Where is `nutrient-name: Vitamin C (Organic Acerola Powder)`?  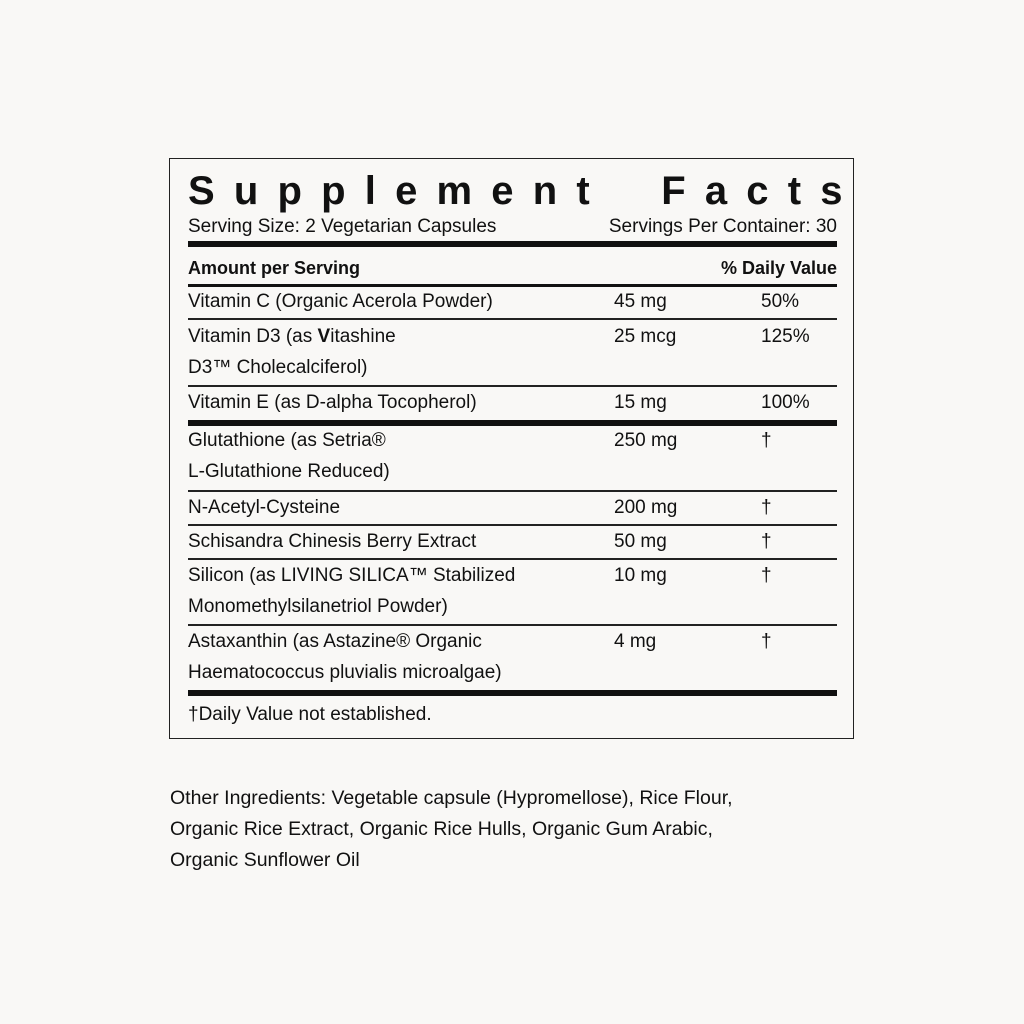 nutrient-name: Vitamin C (Organic Acerola Powder) is located at coordinates (340, 301).